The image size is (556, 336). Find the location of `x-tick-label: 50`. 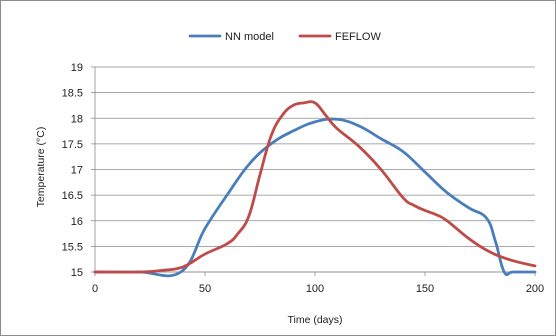

x-tick-label: 50 is located at coordinates (205, 289).